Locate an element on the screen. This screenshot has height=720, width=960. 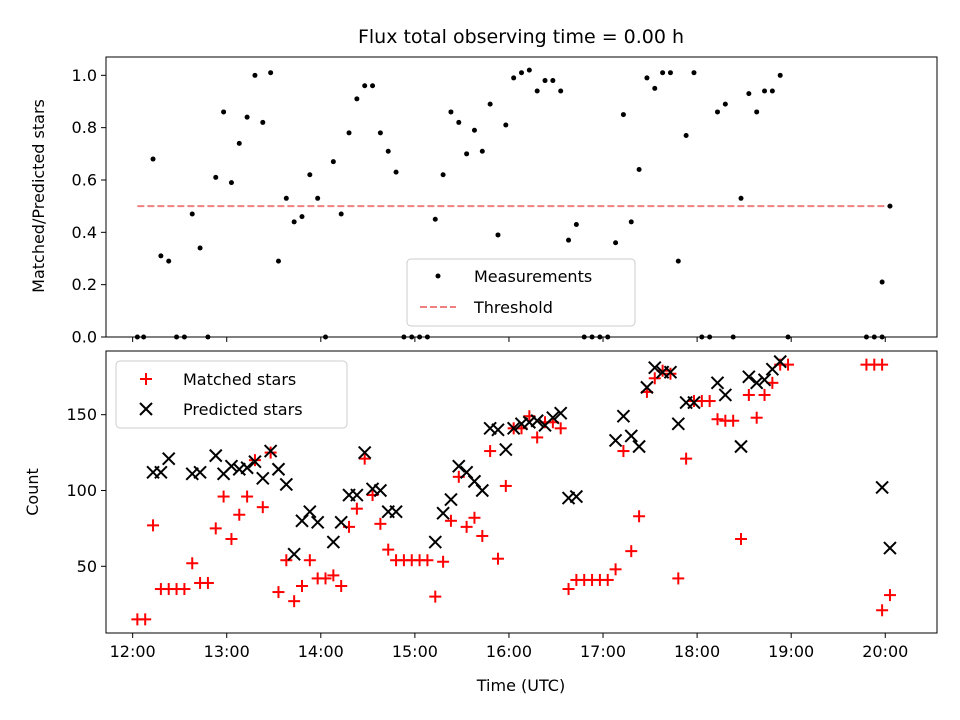
top-legend: Measurements Threshold is located at coordinates (521, 292).